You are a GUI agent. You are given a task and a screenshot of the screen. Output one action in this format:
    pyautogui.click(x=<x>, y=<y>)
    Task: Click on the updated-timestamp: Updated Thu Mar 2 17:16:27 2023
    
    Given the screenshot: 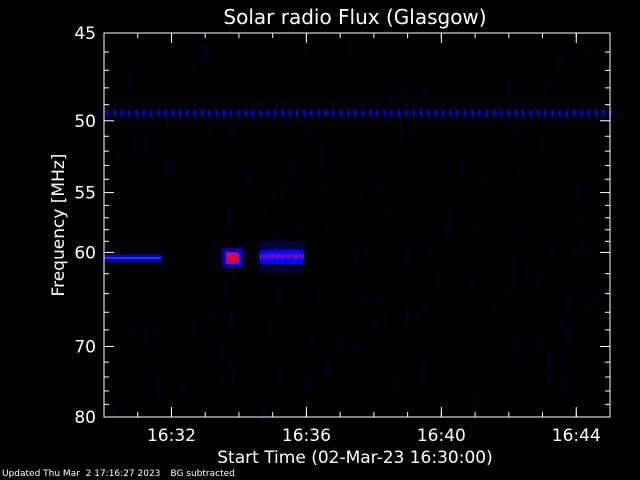 What is the action you would take?
    pyautogui.click(x=81, y=474)
    